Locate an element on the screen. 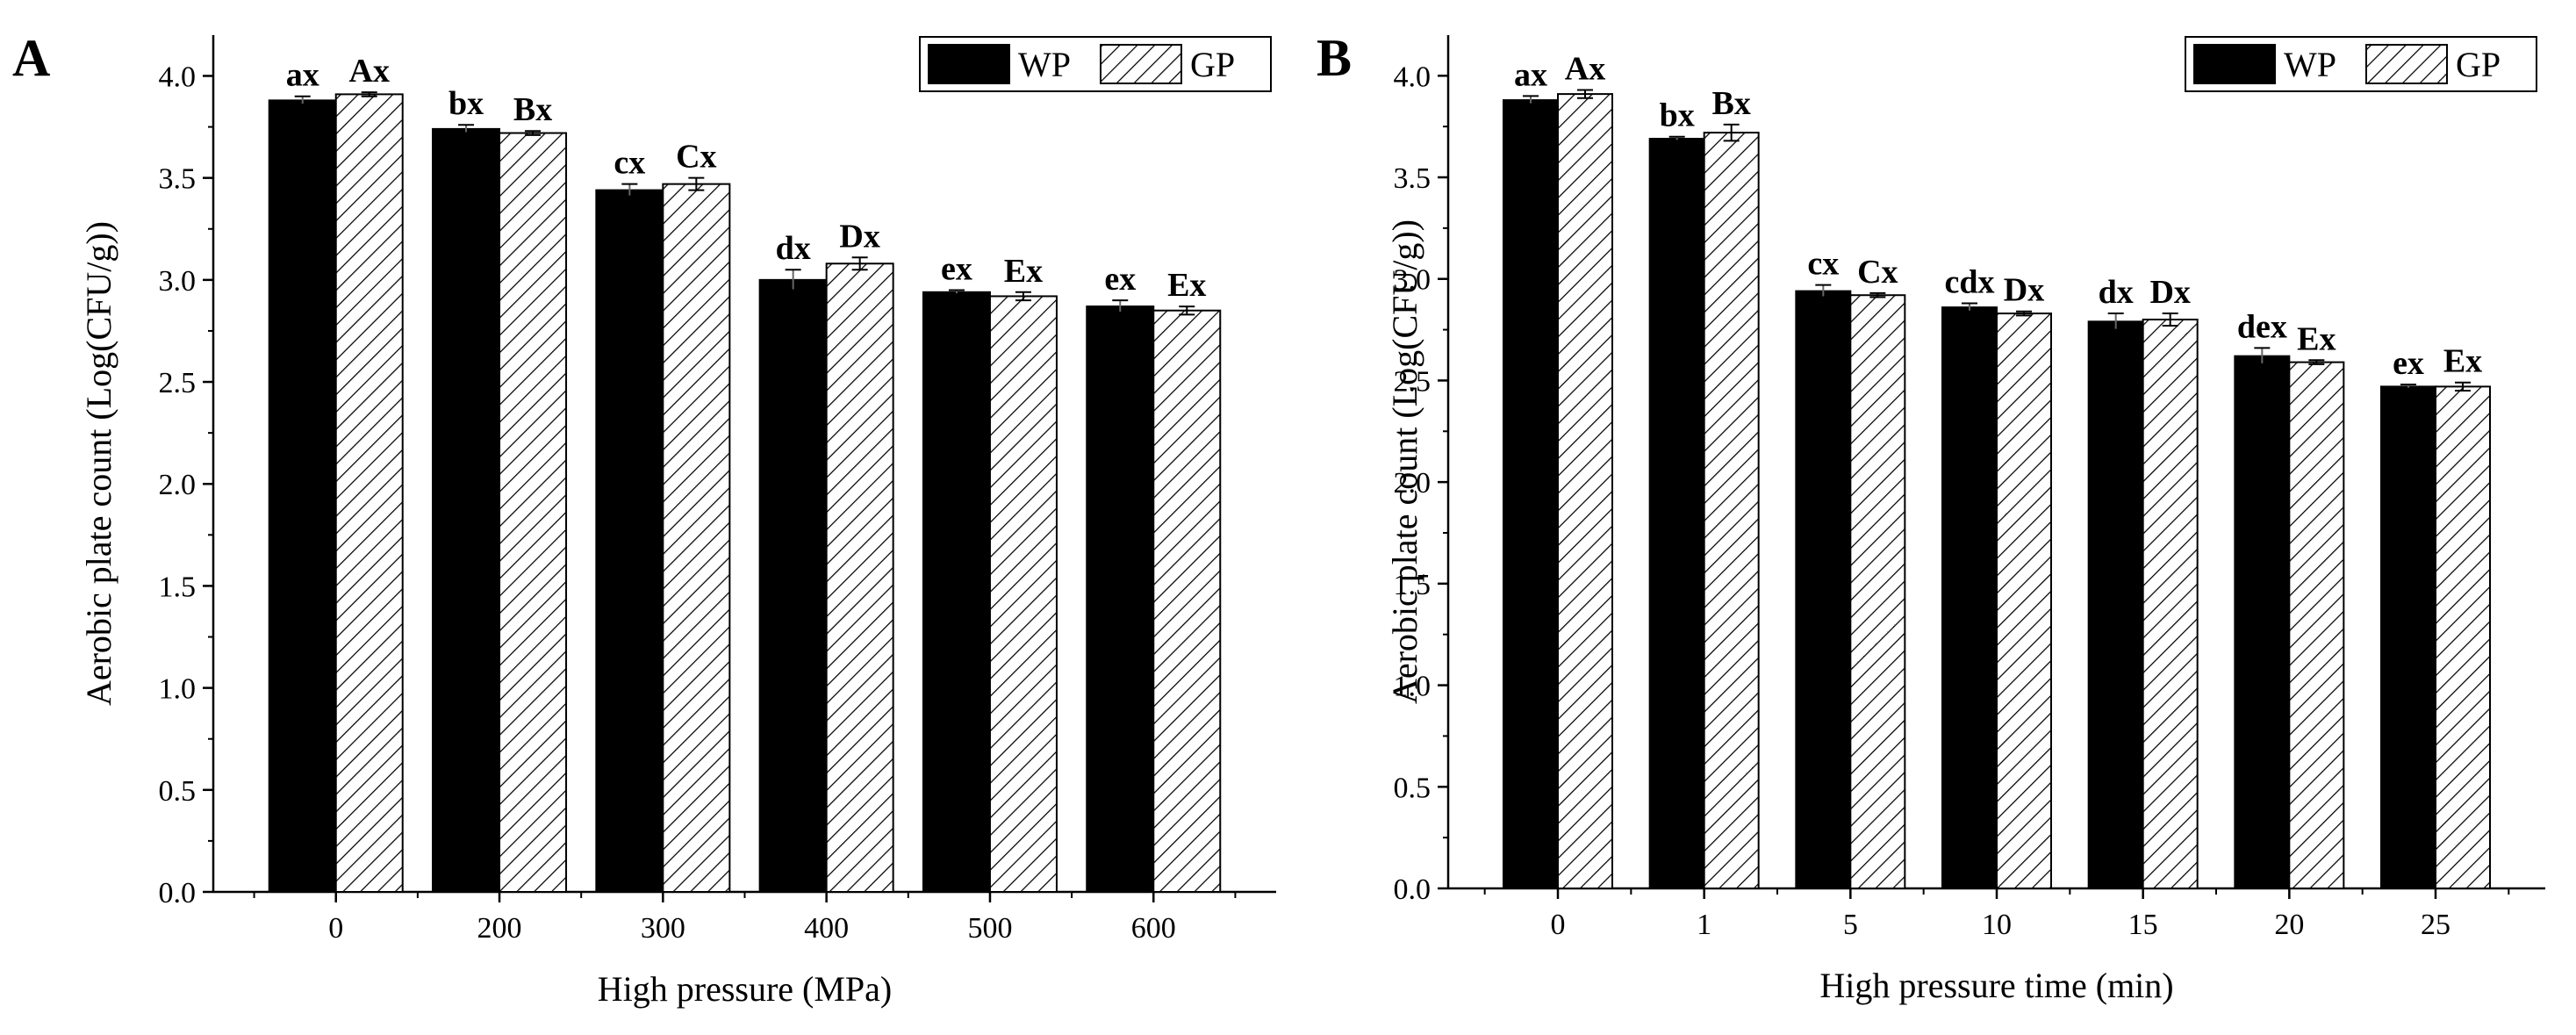 The image size is (2576, 1035). x-tick-label: 1 is located at coordinates (1704, 925).